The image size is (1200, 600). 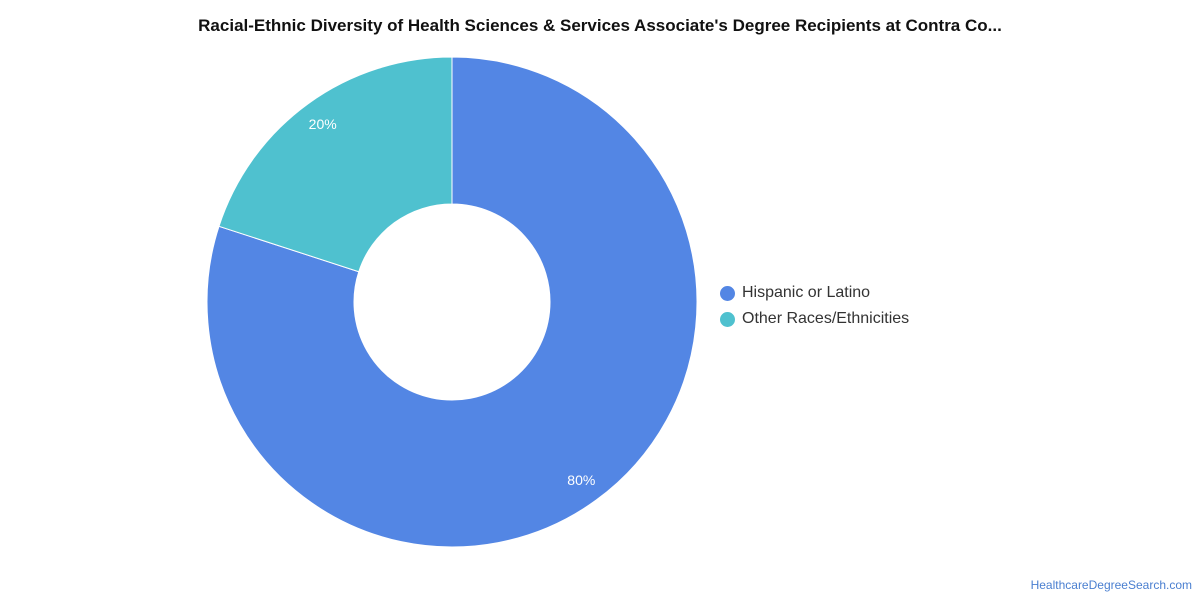 I want to click on legend-label-other-races-ethnicities: Other Races/Ethnicities, so click(x=826, y=318).